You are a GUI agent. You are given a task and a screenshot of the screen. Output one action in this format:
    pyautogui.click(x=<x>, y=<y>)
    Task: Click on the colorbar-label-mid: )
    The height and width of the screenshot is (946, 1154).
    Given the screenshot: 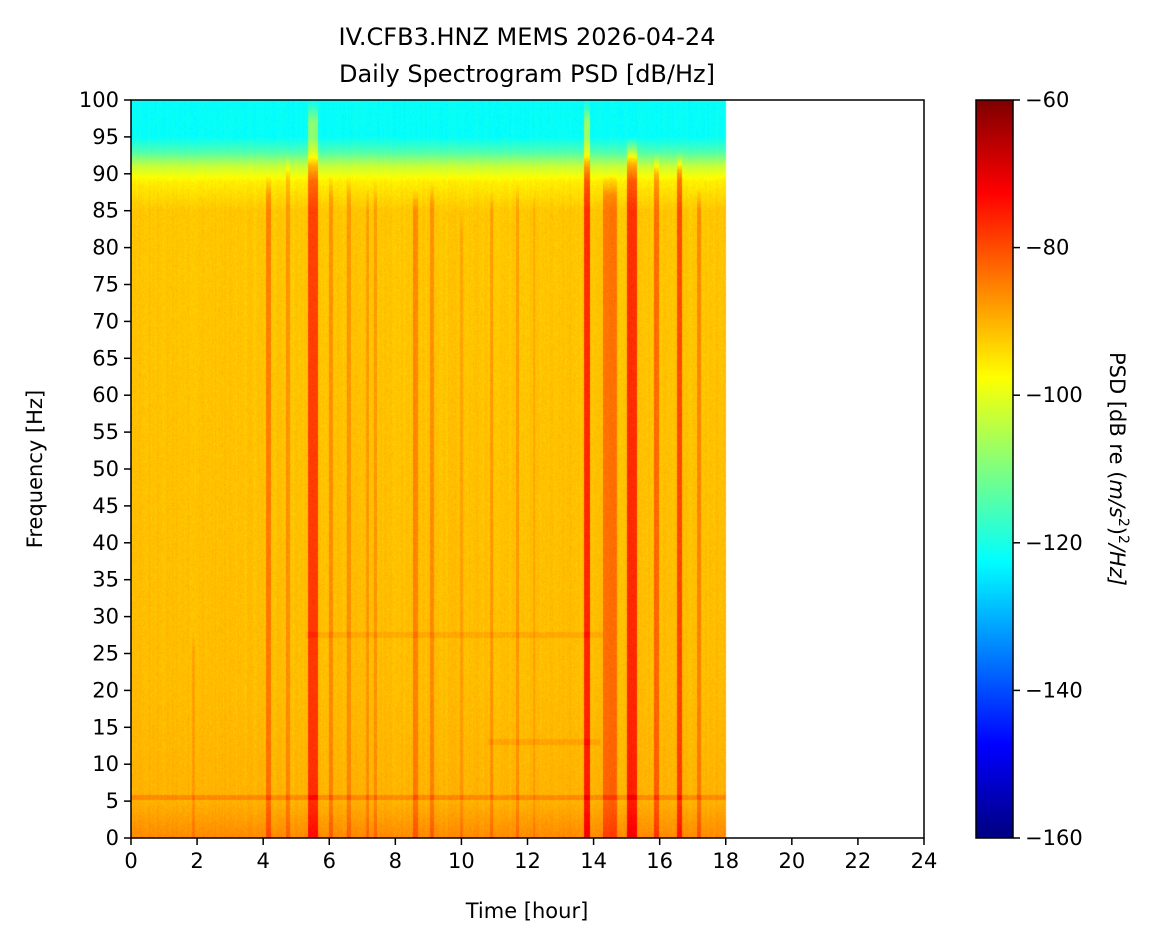 What is the action you would take?
    pyautogui.click(x=1117, y=531)
    